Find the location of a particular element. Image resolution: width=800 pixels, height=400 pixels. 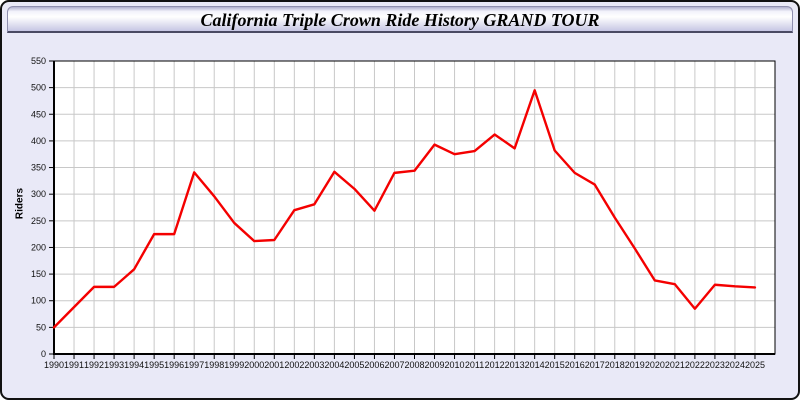

y-tick-label: 300 is located at coordinates (38, 194).